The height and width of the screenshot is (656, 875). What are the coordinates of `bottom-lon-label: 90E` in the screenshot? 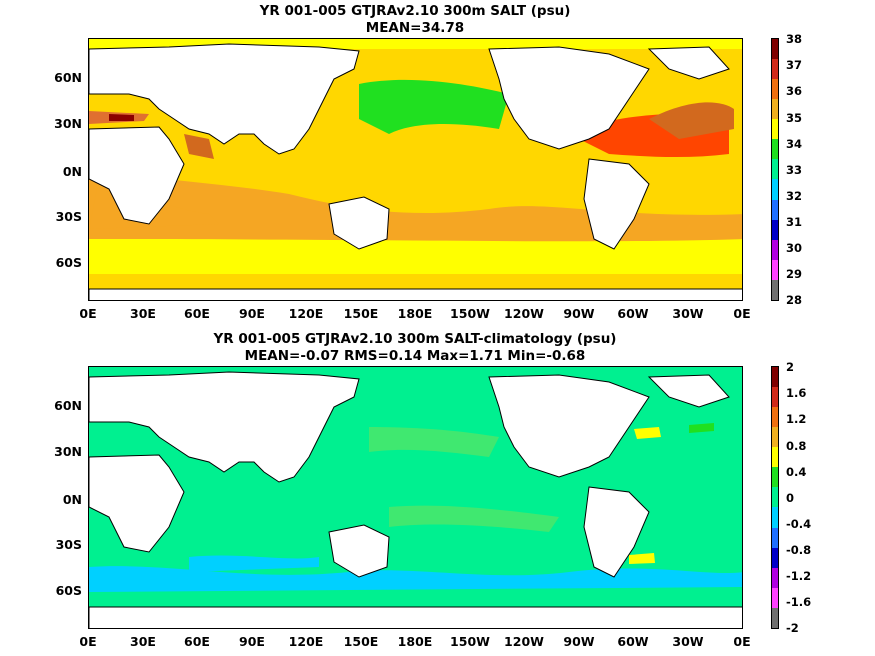 It's located at (252, 641).